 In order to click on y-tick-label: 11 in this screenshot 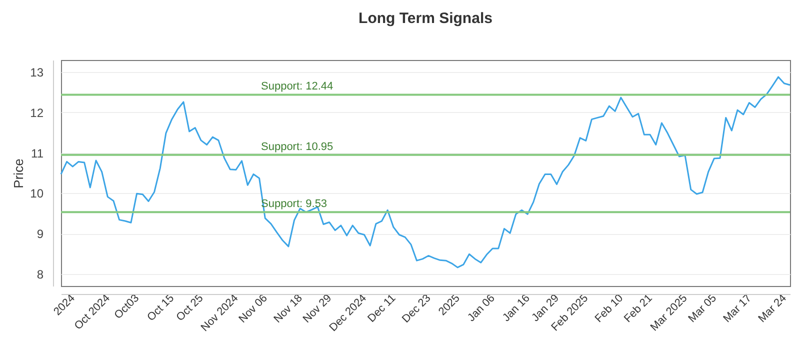, I will do `click(37, 153)`.